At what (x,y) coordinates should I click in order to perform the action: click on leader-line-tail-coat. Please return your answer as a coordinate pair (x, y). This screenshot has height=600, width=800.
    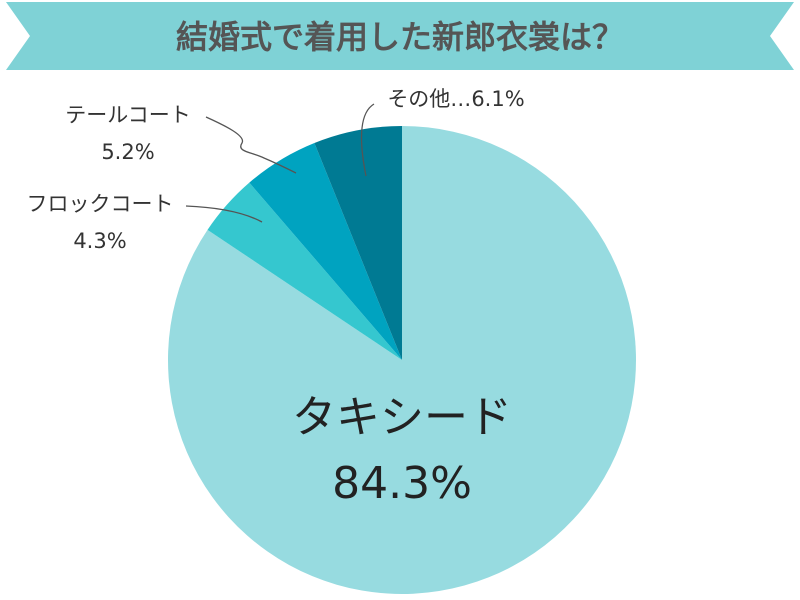
    Looking at the image, I should click on (251, 145).